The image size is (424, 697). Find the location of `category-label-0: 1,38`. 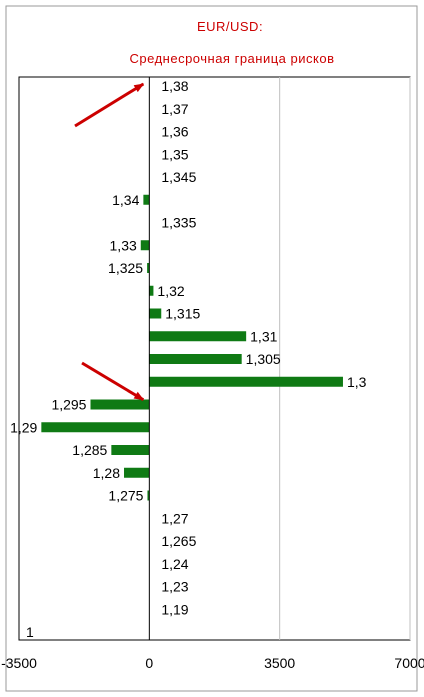

category-label-0: 1,38 is located at coordinates (174, 86).